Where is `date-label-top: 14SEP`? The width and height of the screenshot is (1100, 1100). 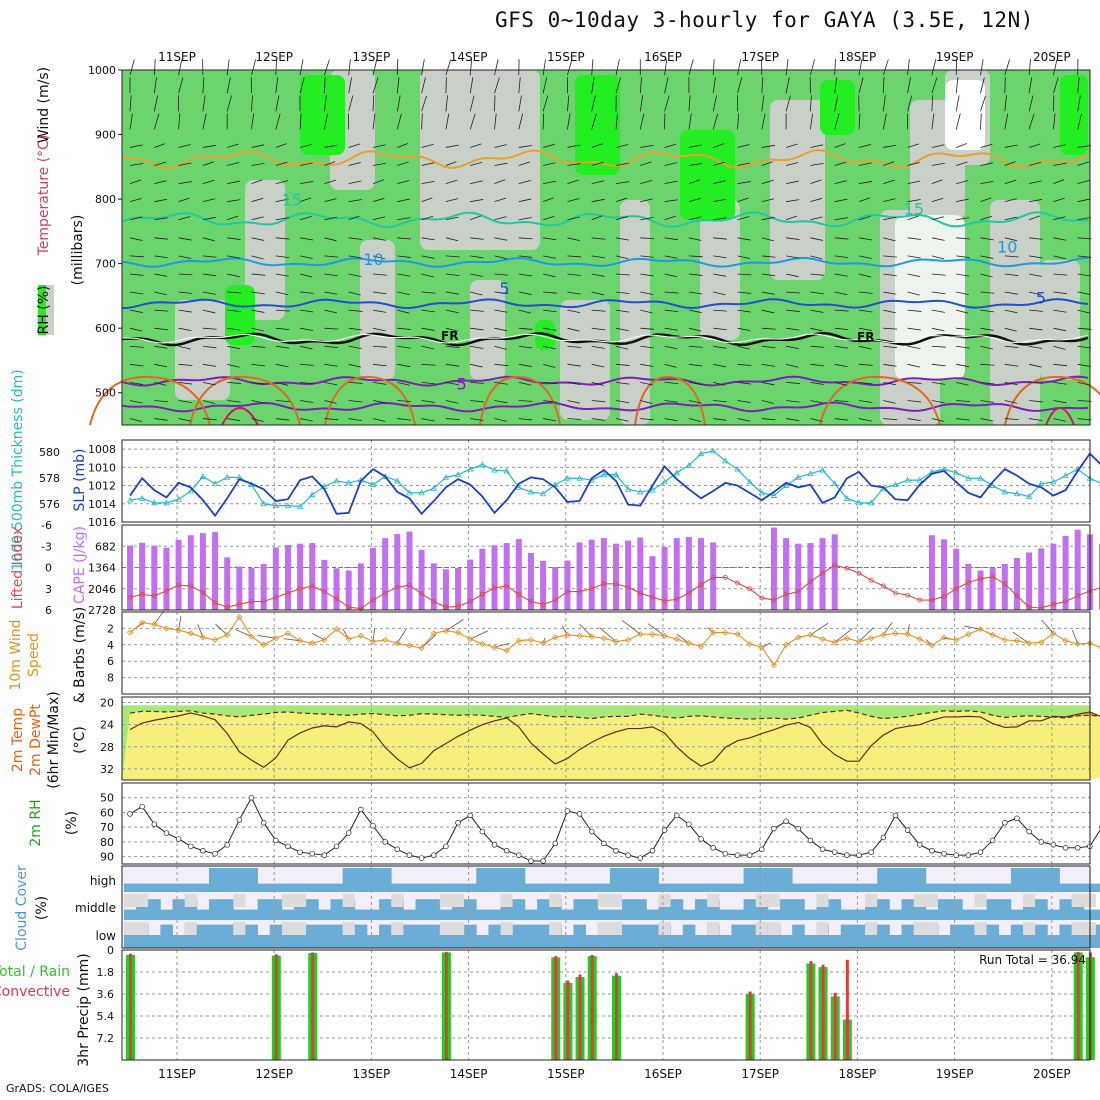 date-label-top: 14SEP is located at coordinates (469, 57).